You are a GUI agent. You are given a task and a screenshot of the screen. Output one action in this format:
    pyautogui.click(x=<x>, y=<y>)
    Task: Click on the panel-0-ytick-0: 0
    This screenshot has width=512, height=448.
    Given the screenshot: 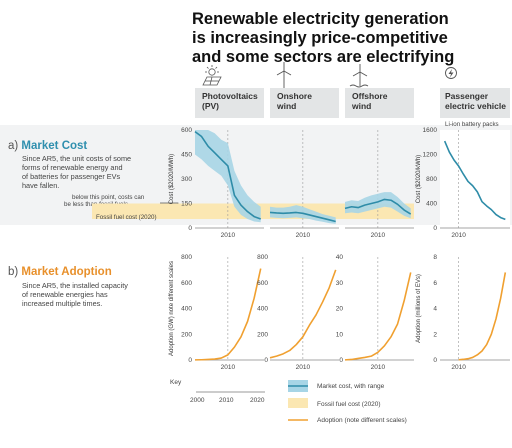 What is the action you would take?
    pyautogui.click(x=190, y=228)
    